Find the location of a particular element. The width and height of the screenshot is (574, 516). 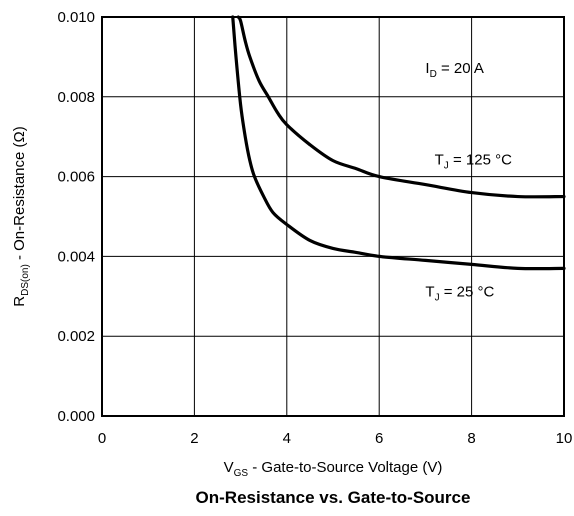

x-tick-label: 10 is located at coordinates (564, 438).